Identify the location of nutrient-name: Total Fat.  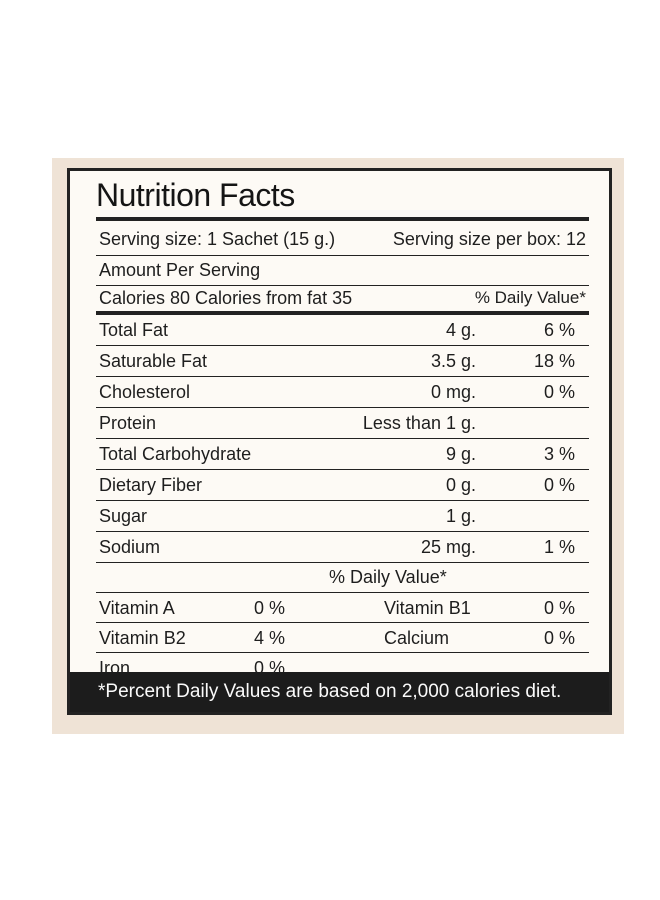
(134, 330).